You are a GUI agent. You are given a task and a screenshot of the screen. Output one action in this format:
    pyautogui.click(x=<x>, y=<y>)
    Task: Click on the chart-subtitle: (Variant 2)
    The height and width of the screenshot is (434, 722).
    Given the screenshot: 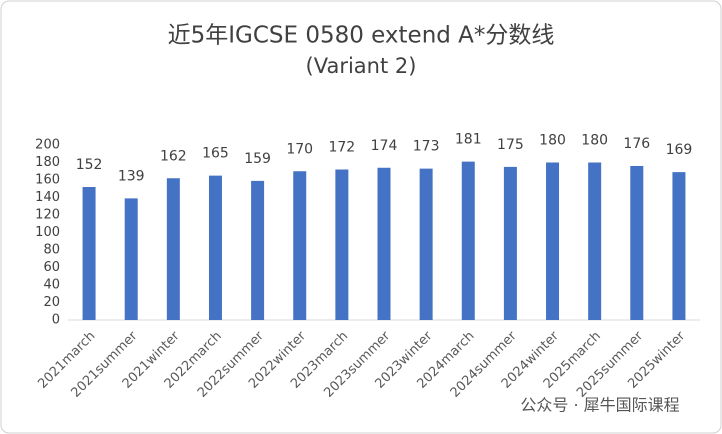 What is the action you would take?
    pyautogui.click(x=361, y=66)
    